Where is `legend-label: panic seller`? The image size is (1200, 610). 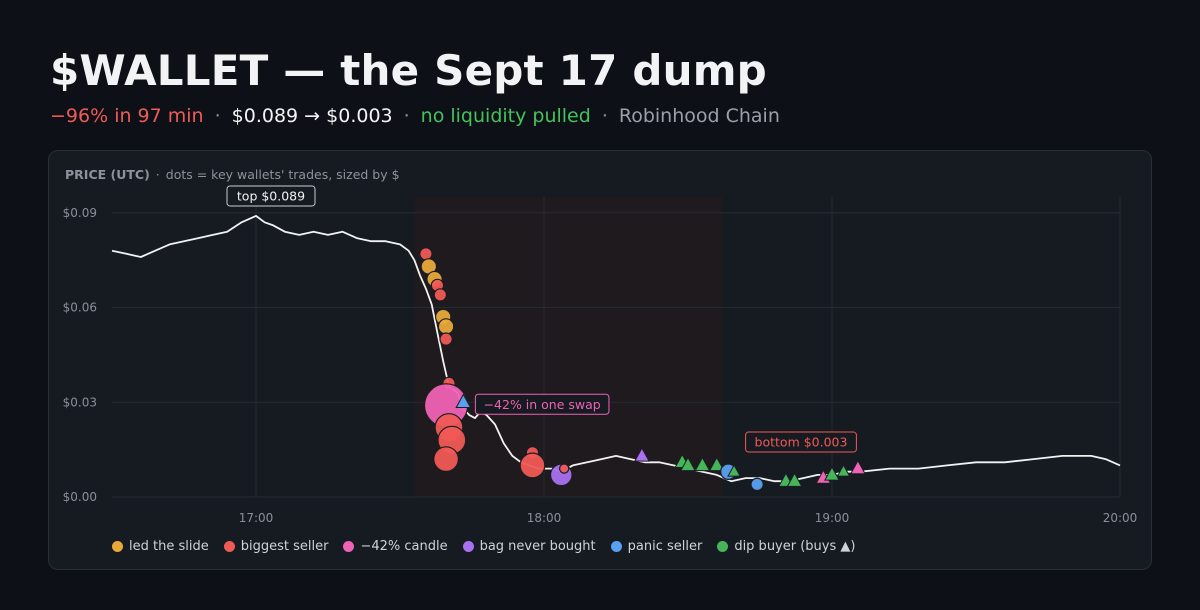 legend-label: panic seller is located at coordinates (665, 546).